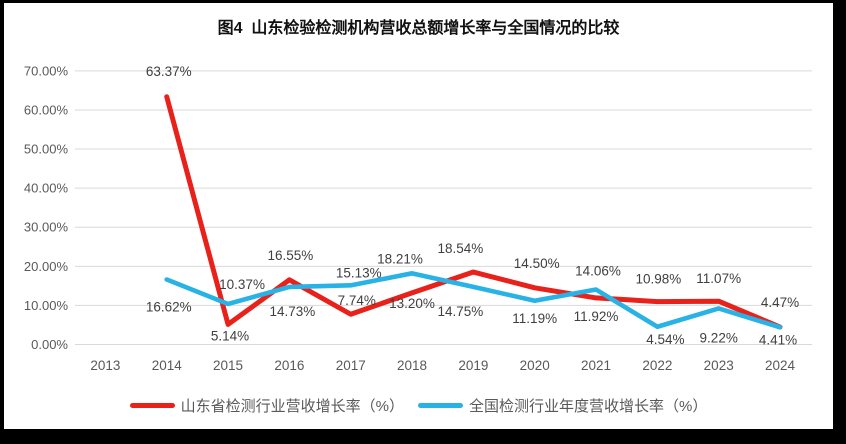 This screenshot has height=444, width=846. What do you see at coordinates (169, 71) in the screenshot?
I see `data-label: 63.37%` at bounding box center [169, 71].